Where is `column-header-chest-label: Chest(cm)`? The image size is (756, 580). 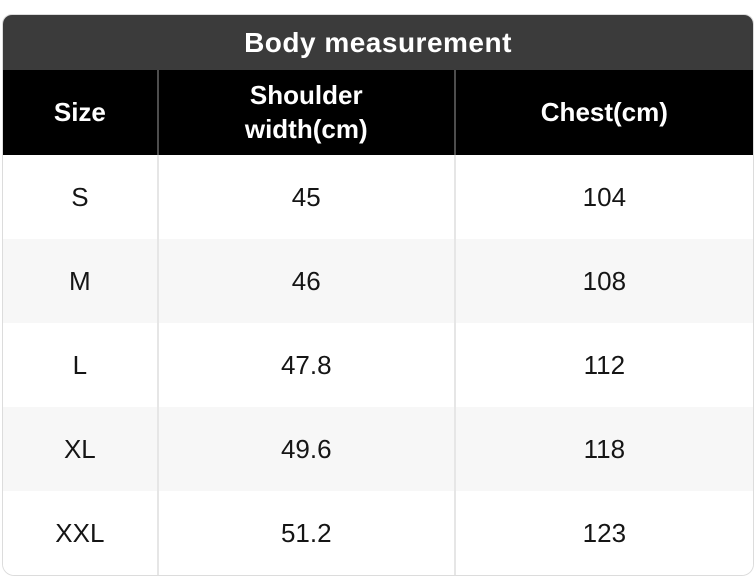 column-header-chest-label: Chest(cm) is located at coordinates (604, 111).